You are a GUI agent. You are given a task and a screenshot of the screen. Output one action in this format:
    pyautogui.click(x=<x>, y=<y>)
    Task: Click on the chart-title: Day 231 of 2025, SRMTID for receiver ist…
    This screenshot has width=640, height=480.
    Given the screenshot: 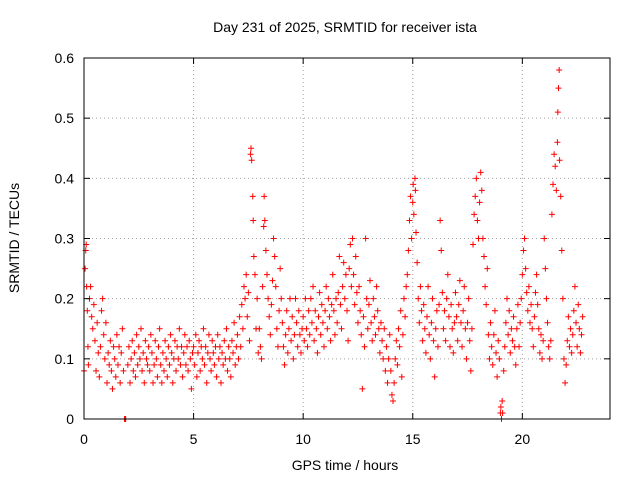 What is the action you would take?
    pyautogui.click(x=345, y=27)
    